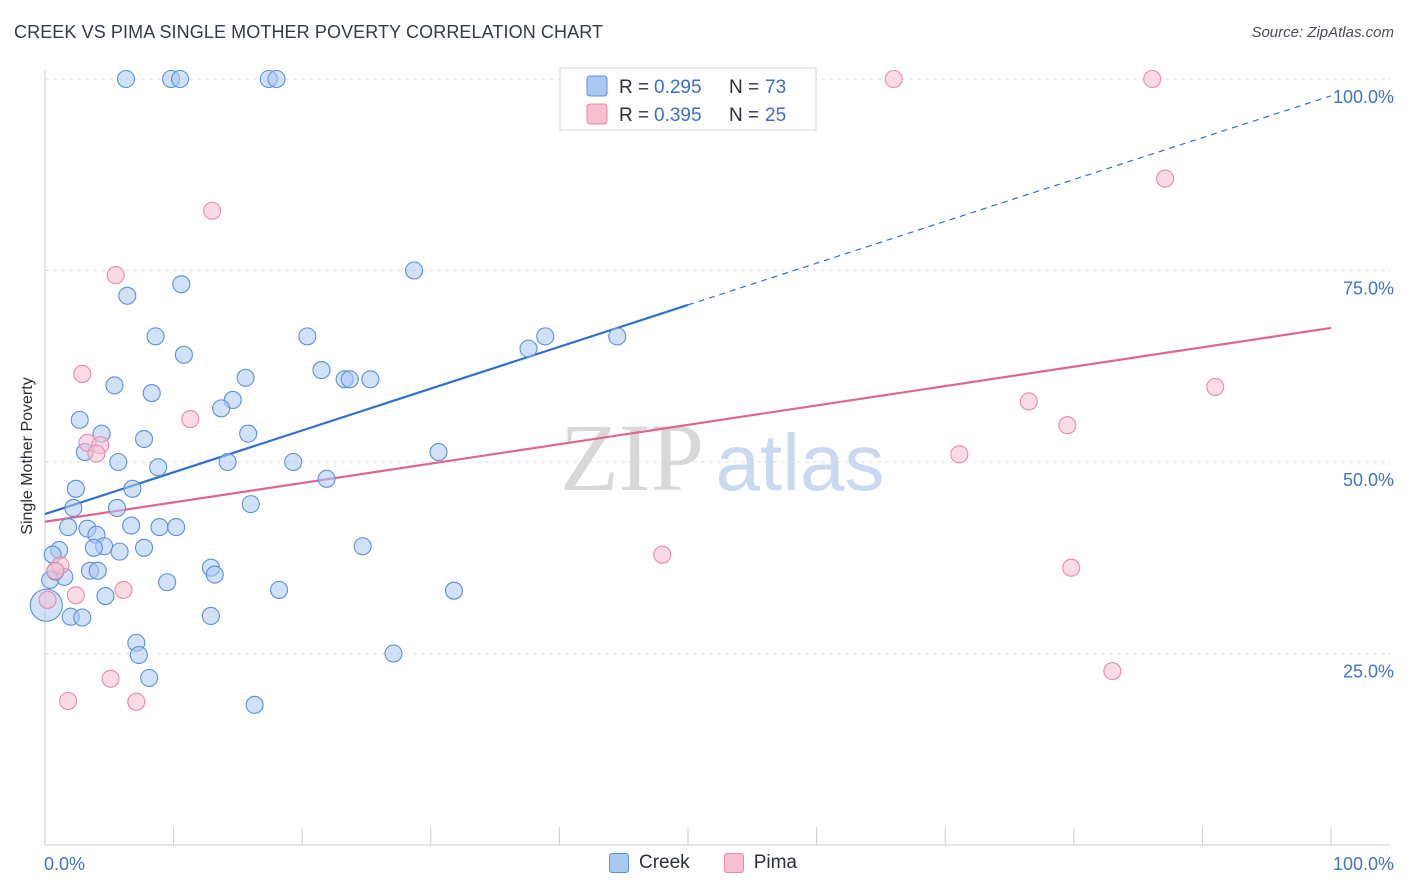 The height and width of the screenshot is (892, 1406). Describe the element at coordinates (664, 862) in the screenshot. I see `bottom-legend-label-creek: Creek` at that location.